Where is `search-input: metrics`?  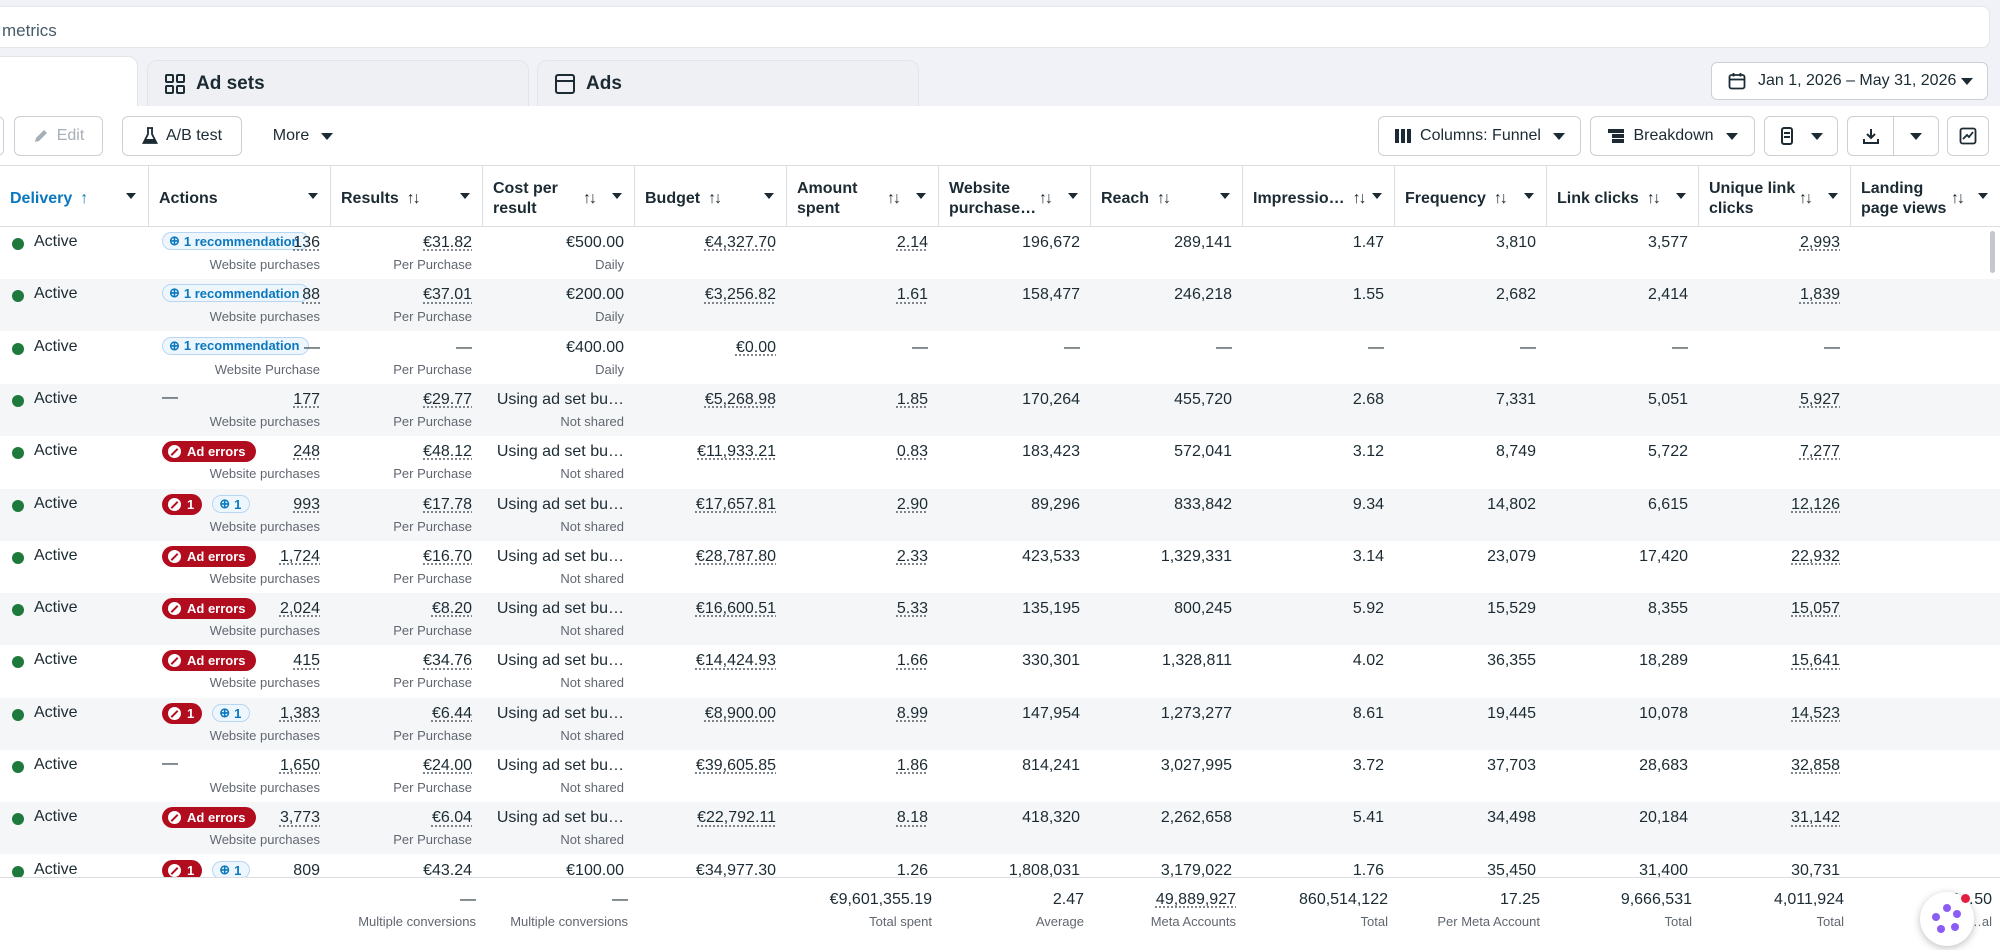
search-input: metrics is located at coordinates (995, 27).